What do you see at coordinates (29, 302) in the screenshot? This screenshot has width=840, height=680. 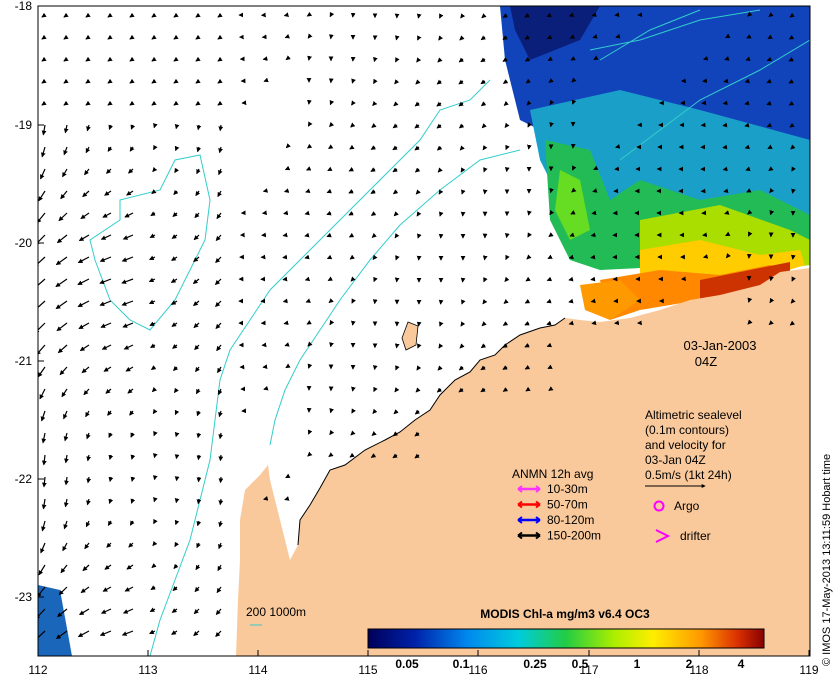 I see `y-axis: -18 -19 -20 -21 -22 -23` at bounding box center [29, 302].